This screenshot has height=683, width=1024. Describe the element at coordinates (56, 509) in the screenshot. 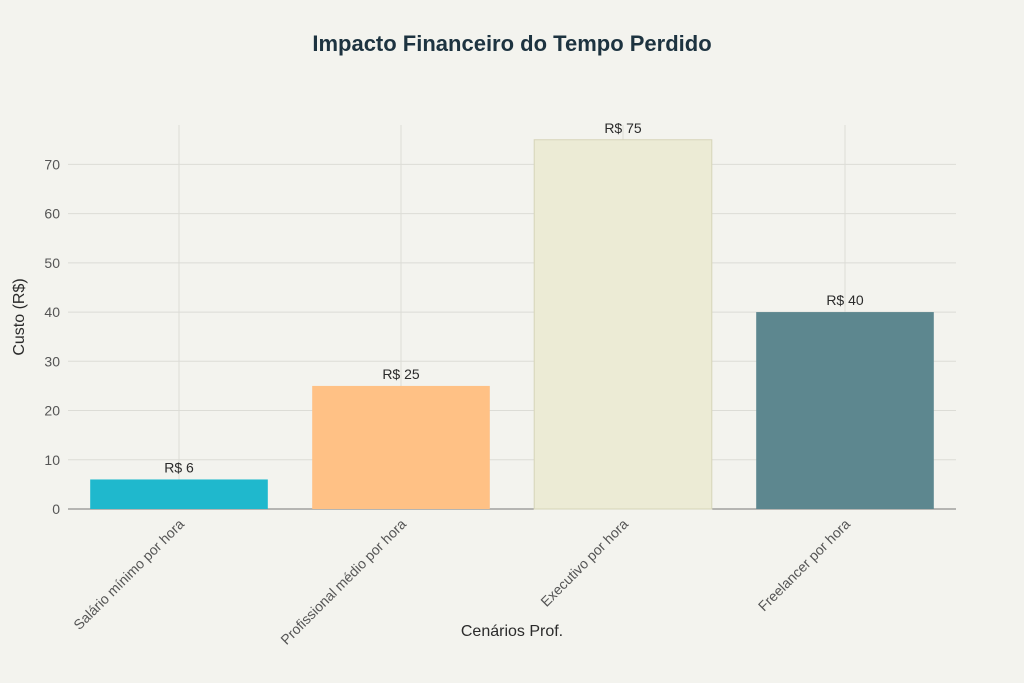

I see `y-tick-label: 0` at that location.